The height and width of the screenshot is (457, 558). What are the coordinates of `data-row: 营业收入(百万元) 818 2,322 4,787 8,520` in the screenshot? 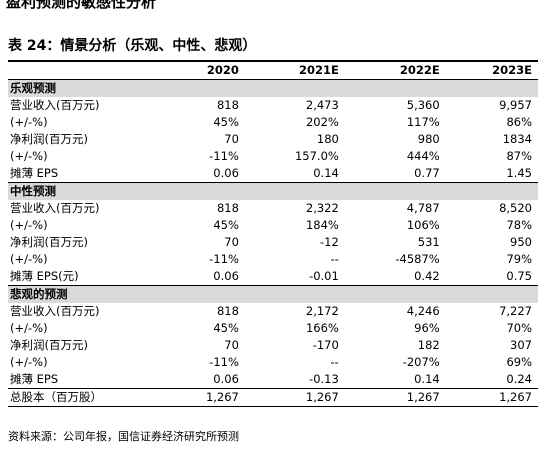 It's located at (273, 208).